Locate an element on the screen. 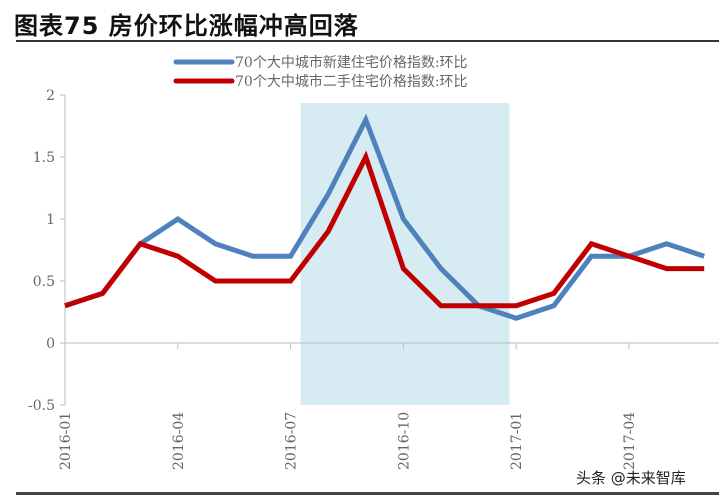 The width and height of the screenshot is (719, 502). y-tick-label: -0.5 is located at coordinates (41, 406).